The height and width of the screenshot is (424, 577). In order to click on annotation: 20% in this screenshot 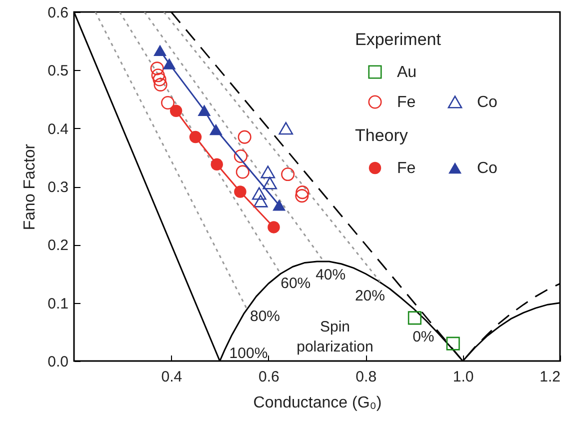, I will do `click(369, 295)`.